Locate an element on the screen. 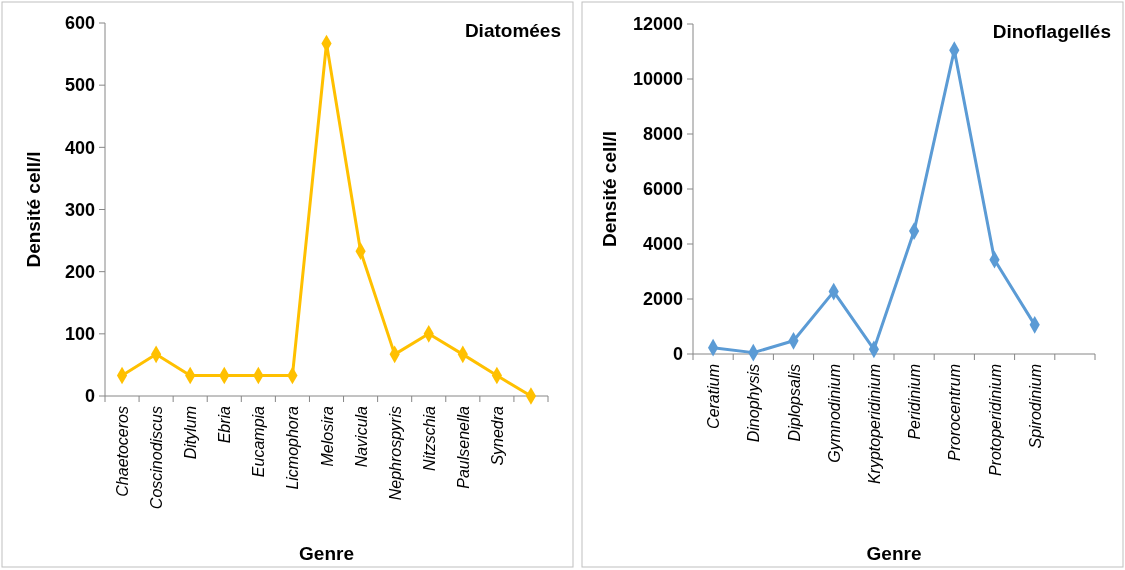  y-tick-label: 8000 is located at coordinates (662, 134).